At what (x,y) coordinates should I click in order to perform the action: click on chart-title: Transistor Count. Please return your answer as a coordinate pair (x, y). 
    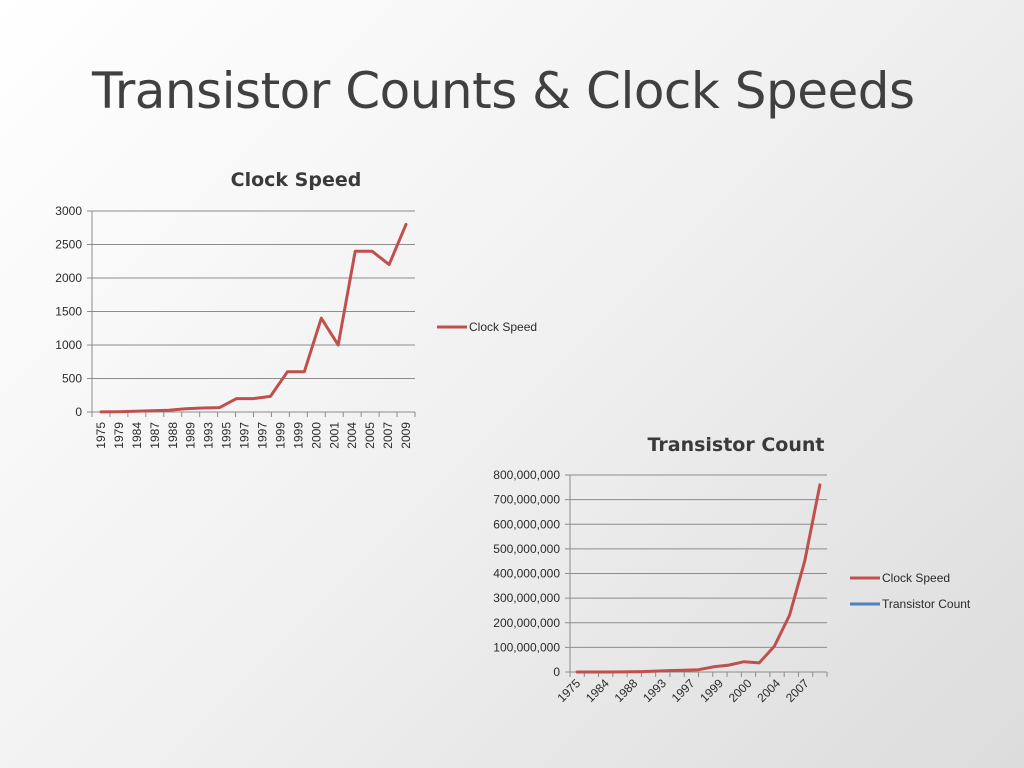
    Looking at the image, I should click on (736, 445).